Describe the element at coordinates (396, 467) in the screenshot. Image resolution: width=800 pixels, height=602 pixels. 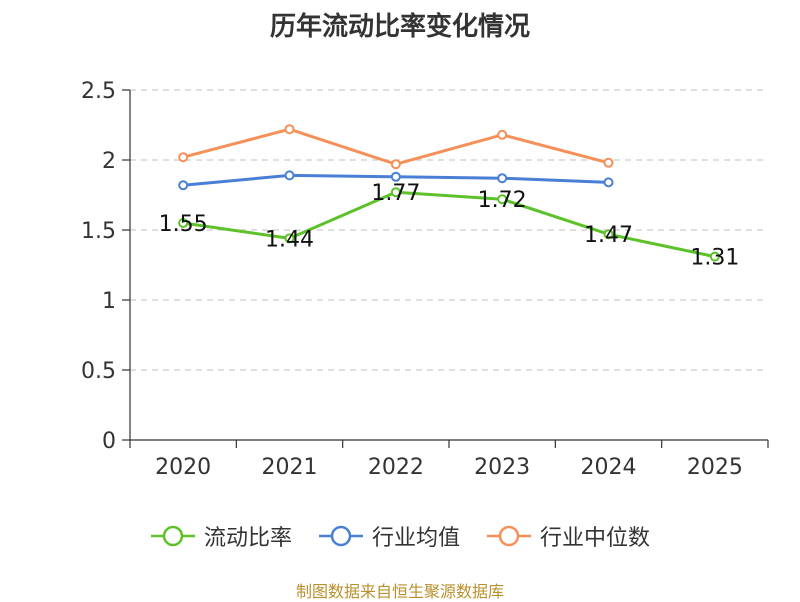
I see `x-tick-label: 2022` at that location.